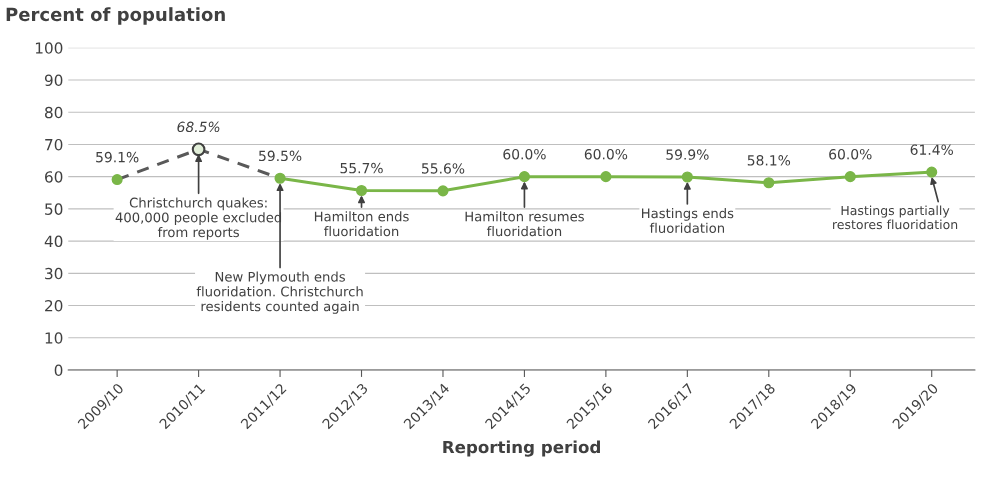 This screenshot has height=478, width=1004. I want to click on y-tick-label: 60, so click(54, 177).